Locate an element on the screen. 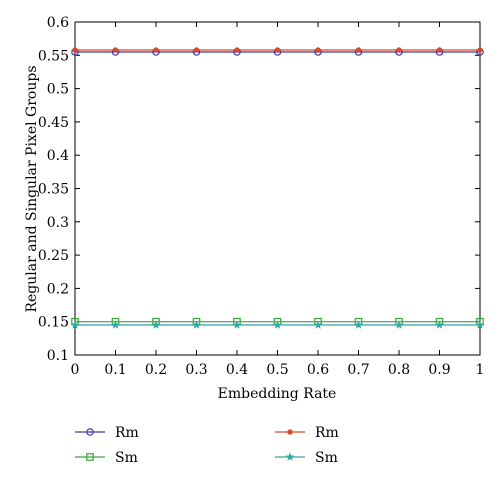 This screenshot has height=478, width=500. y-tick-label: 0.2 is located at coordinates (58, 289).